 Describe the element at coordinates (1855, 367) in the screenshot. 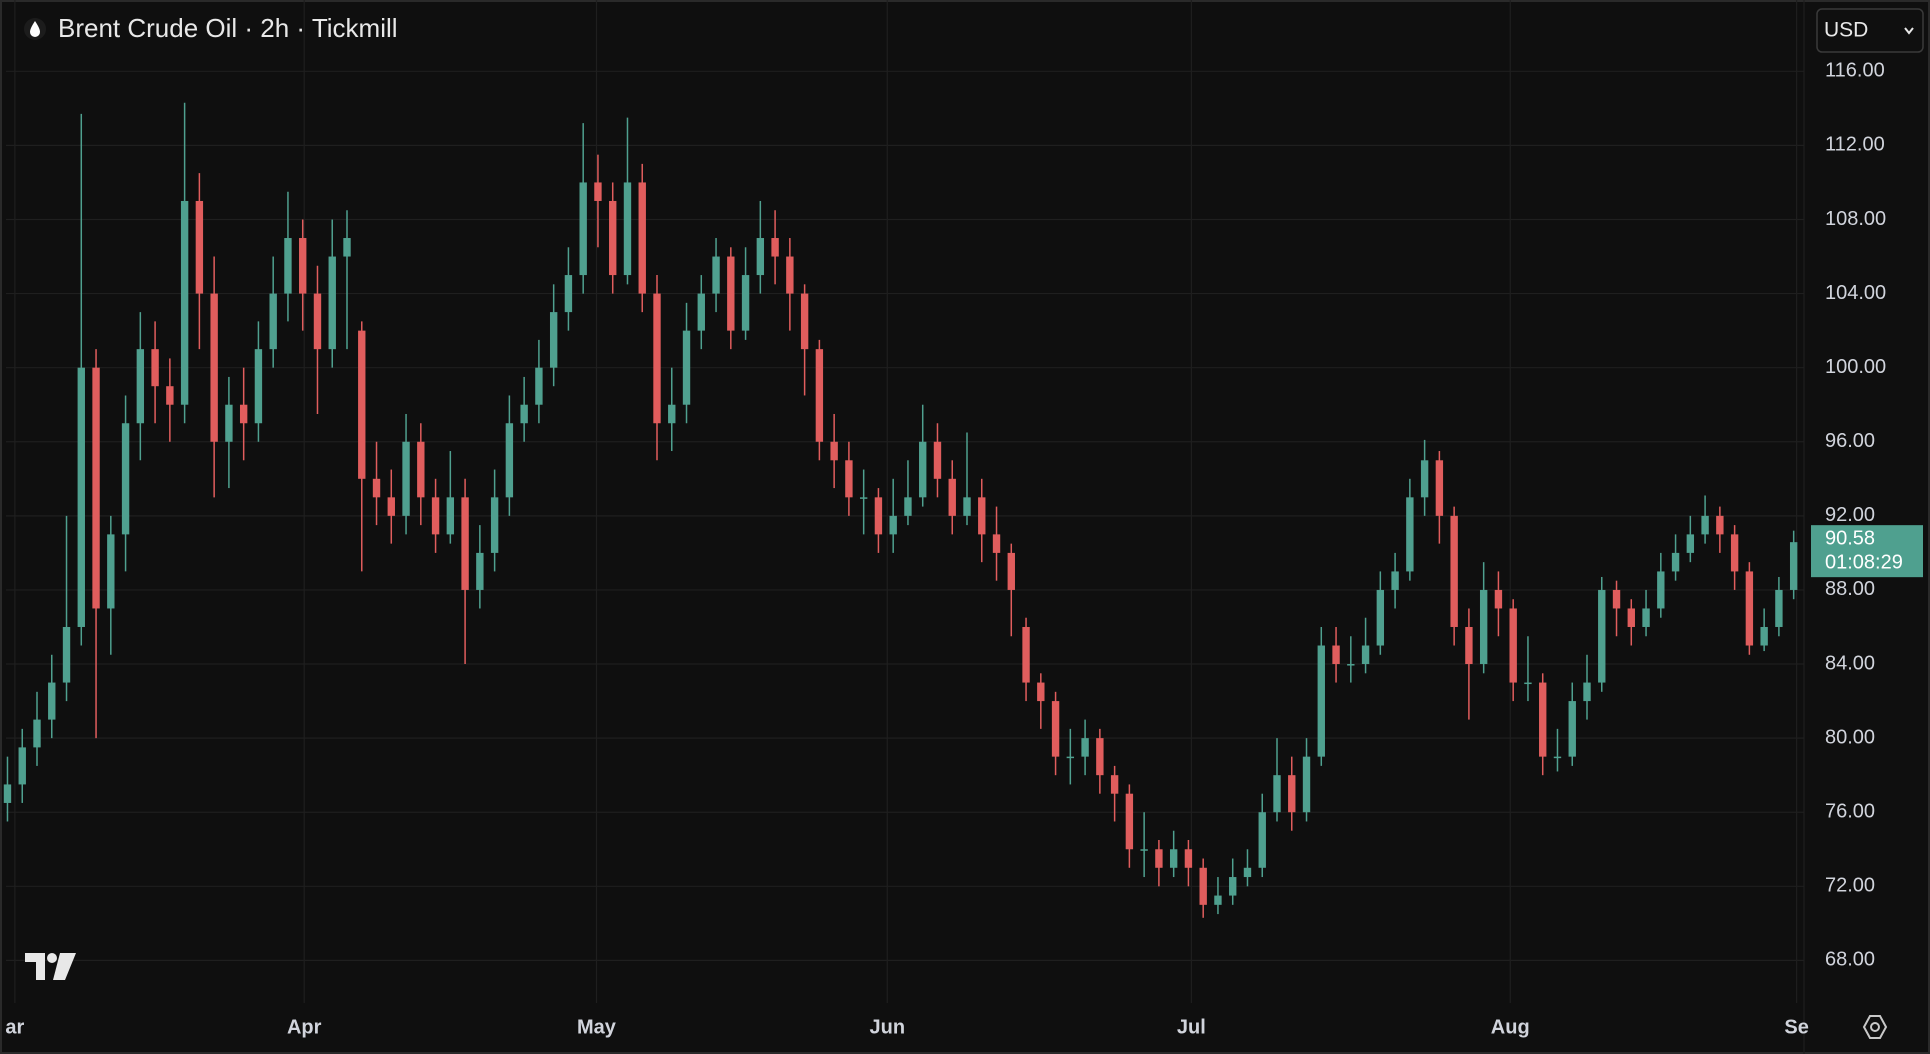

I see `y-tick-label: 100.00` at that location.